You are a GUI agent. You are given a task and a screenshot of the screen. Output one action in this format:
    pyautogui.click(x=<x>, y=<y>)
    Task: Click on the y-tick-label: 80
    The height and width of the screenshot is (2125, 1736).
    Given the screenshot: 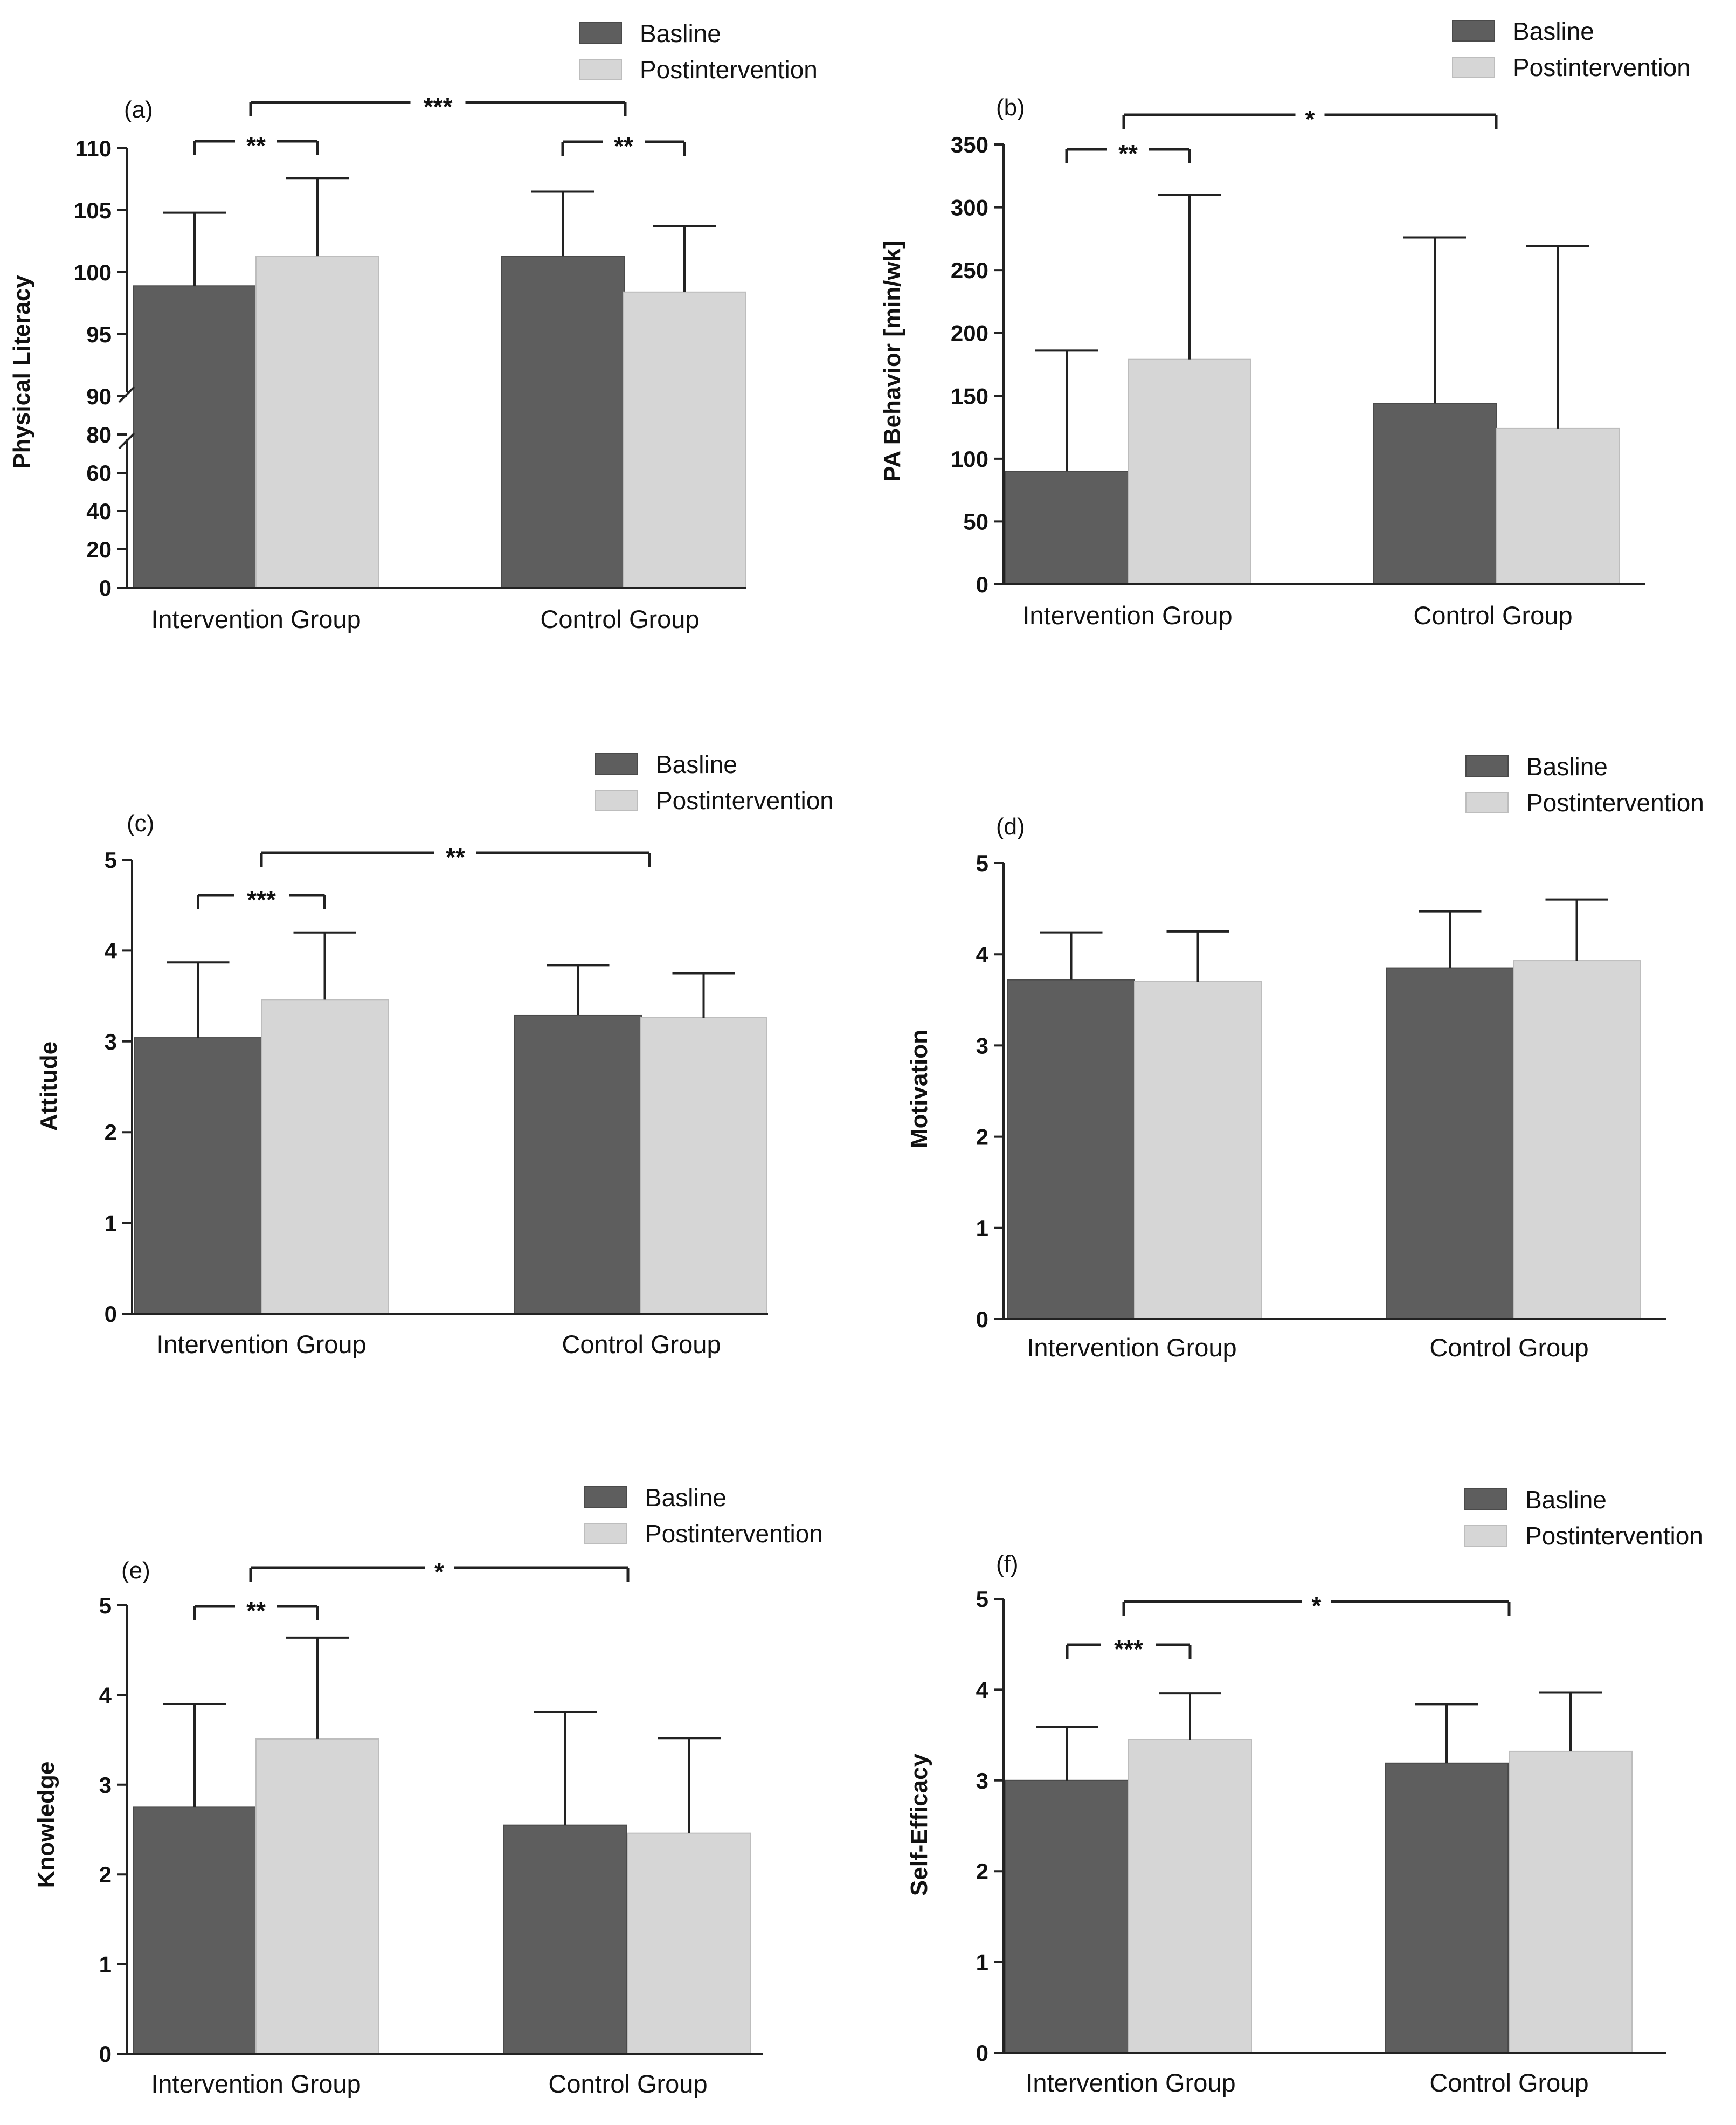 What is the action you would take?
    pyautogui.click(x=99, y=435)
    